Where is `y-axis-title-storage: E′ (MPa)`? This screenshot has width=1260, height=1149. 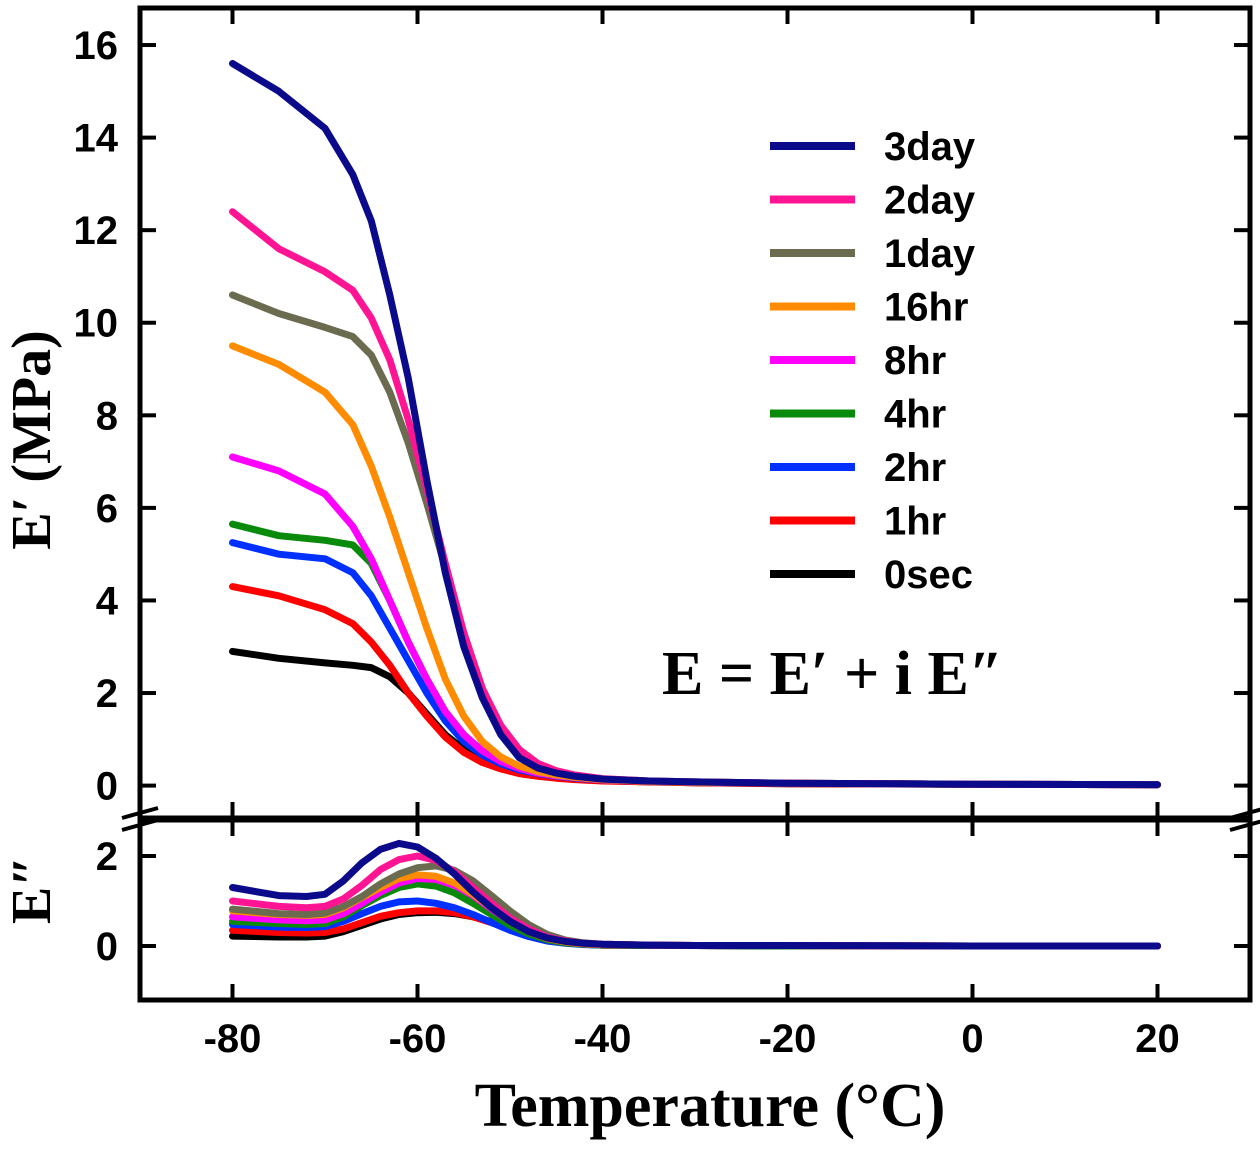
y-axis-title-storage: E′ (MPa) is located at coordinates (32, 439).